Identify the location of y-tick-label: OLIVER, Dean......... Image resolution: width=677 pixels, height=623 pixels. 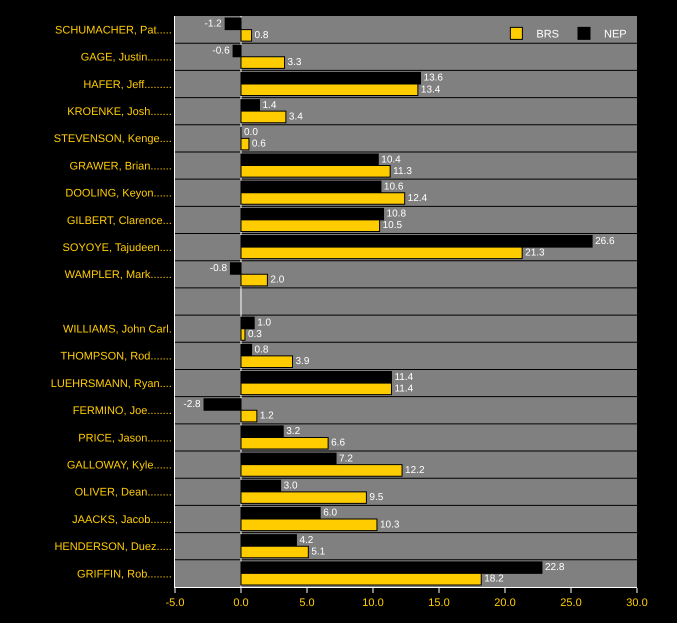
(123, 492).